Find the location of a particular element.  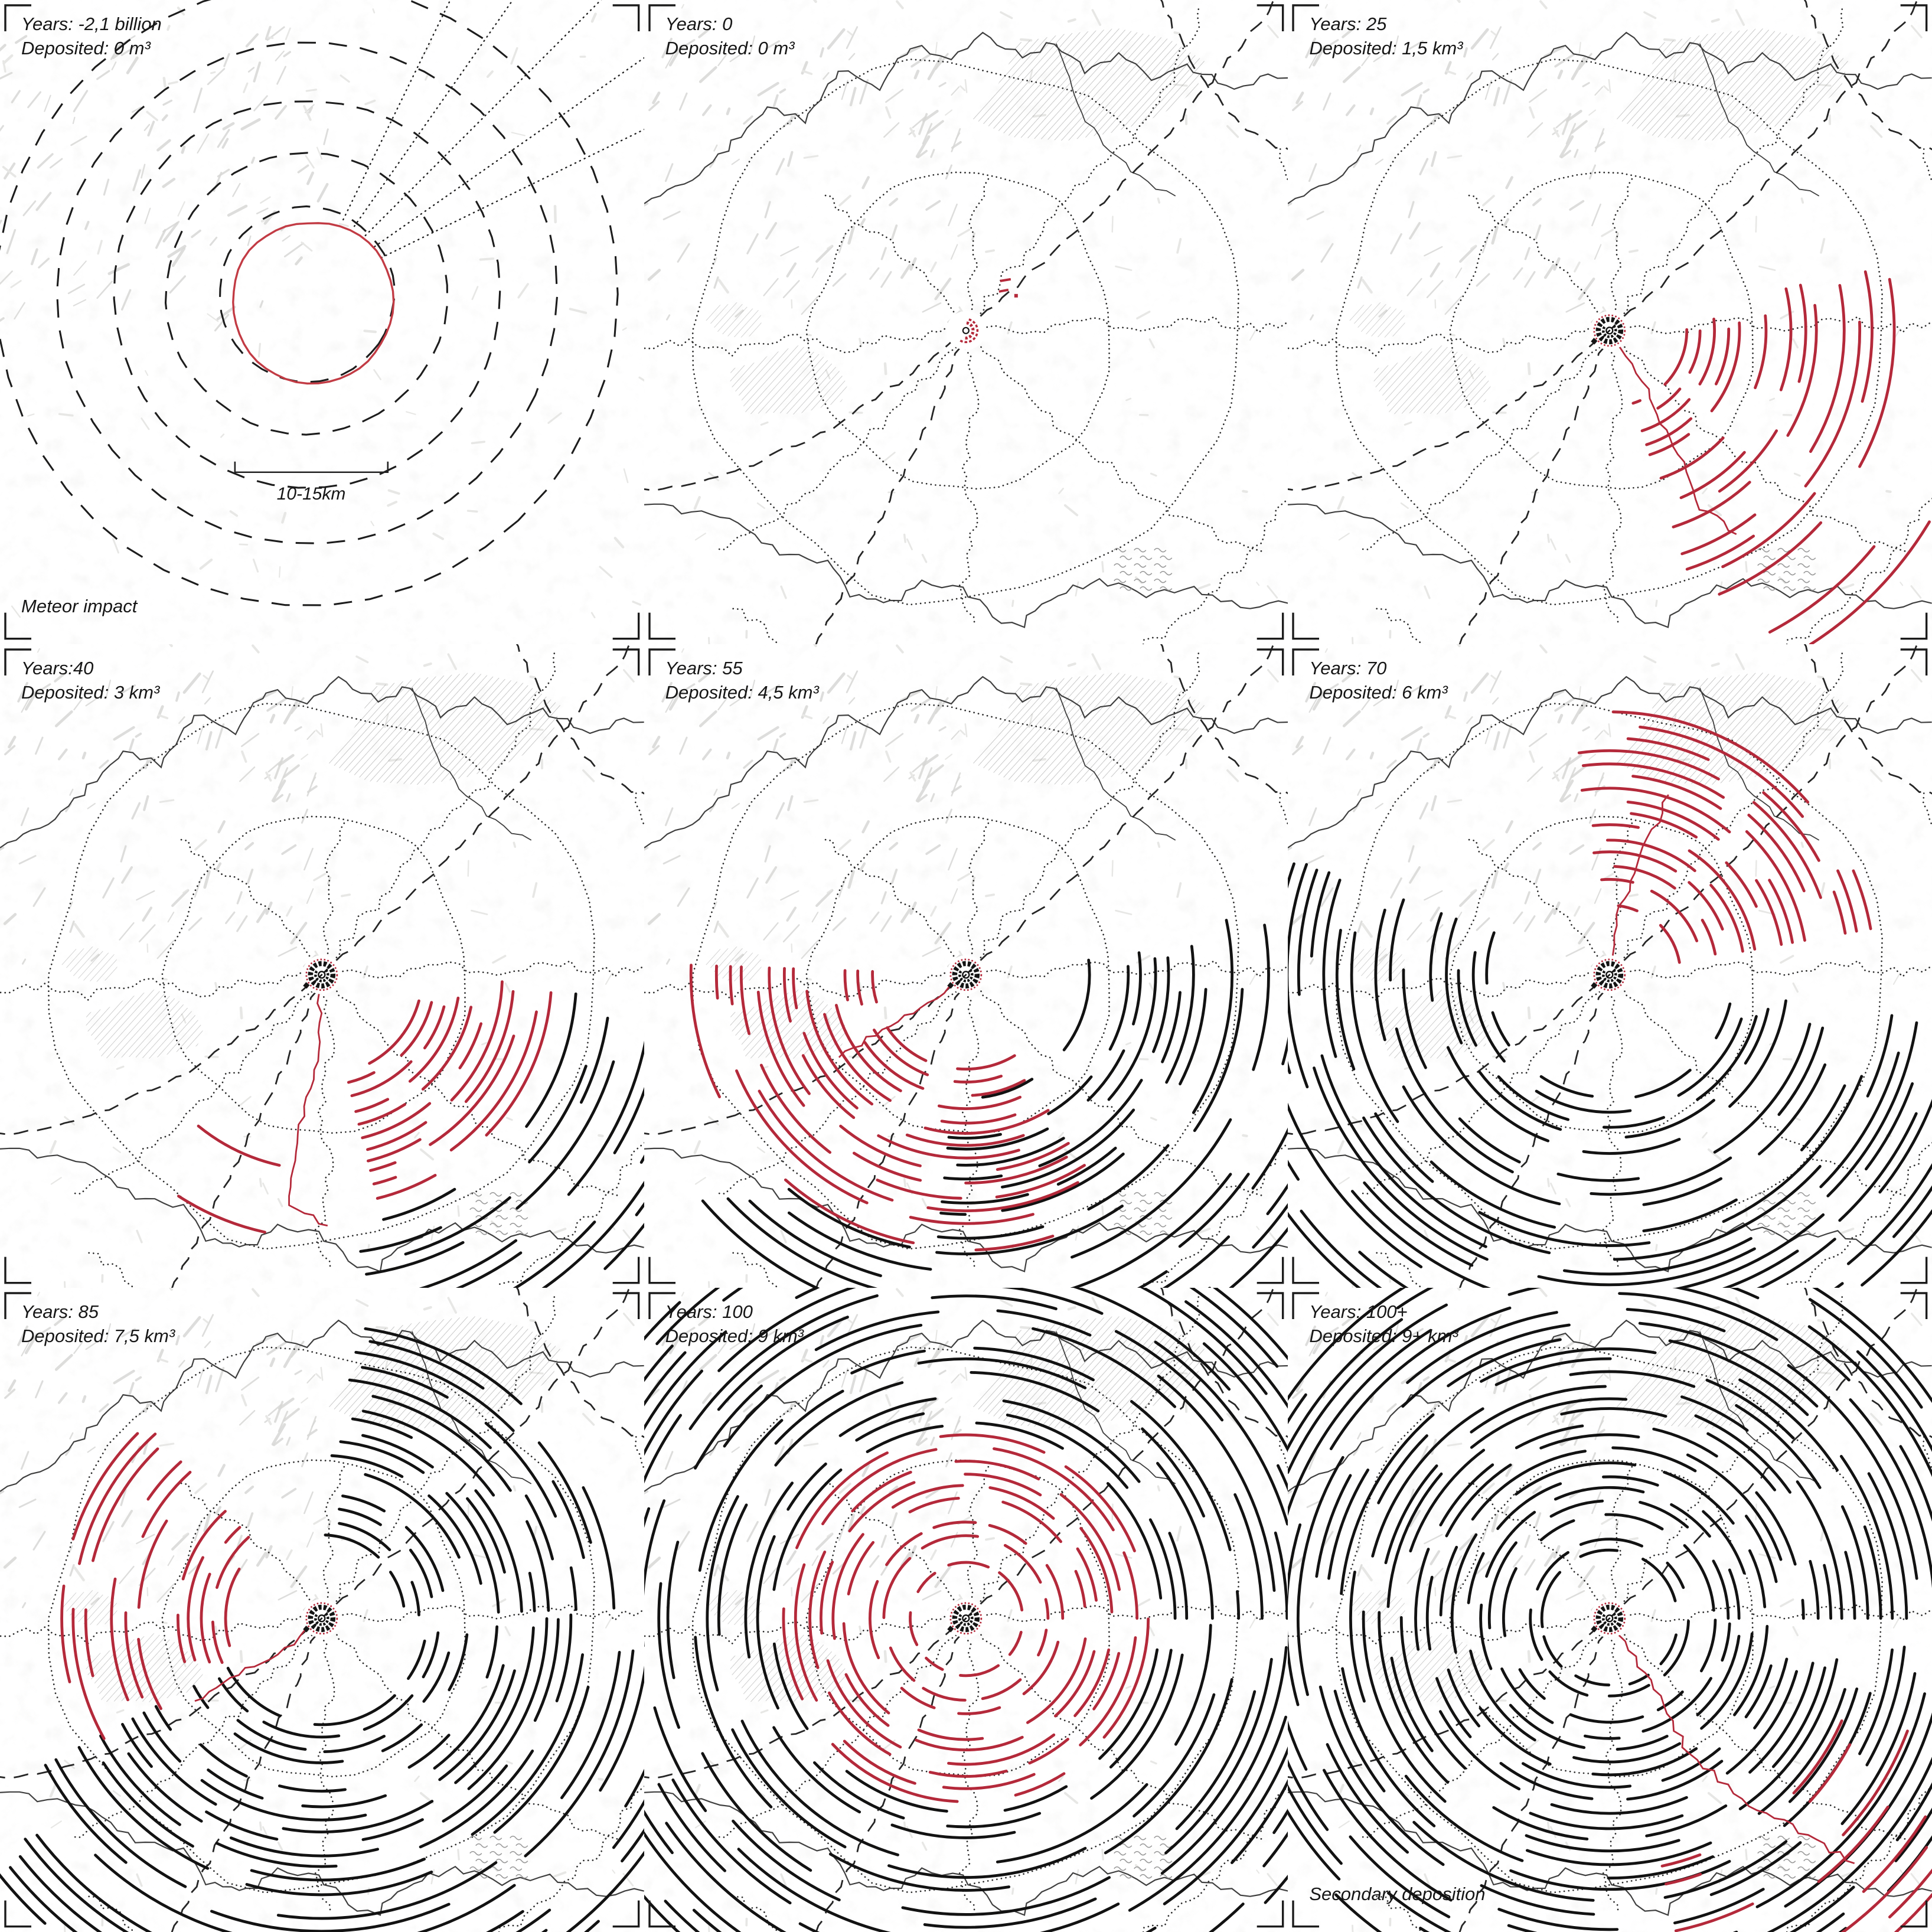

panel-years-70: Years: 70 Deposited: 6 km³ is located at coordinates (1610, 966).